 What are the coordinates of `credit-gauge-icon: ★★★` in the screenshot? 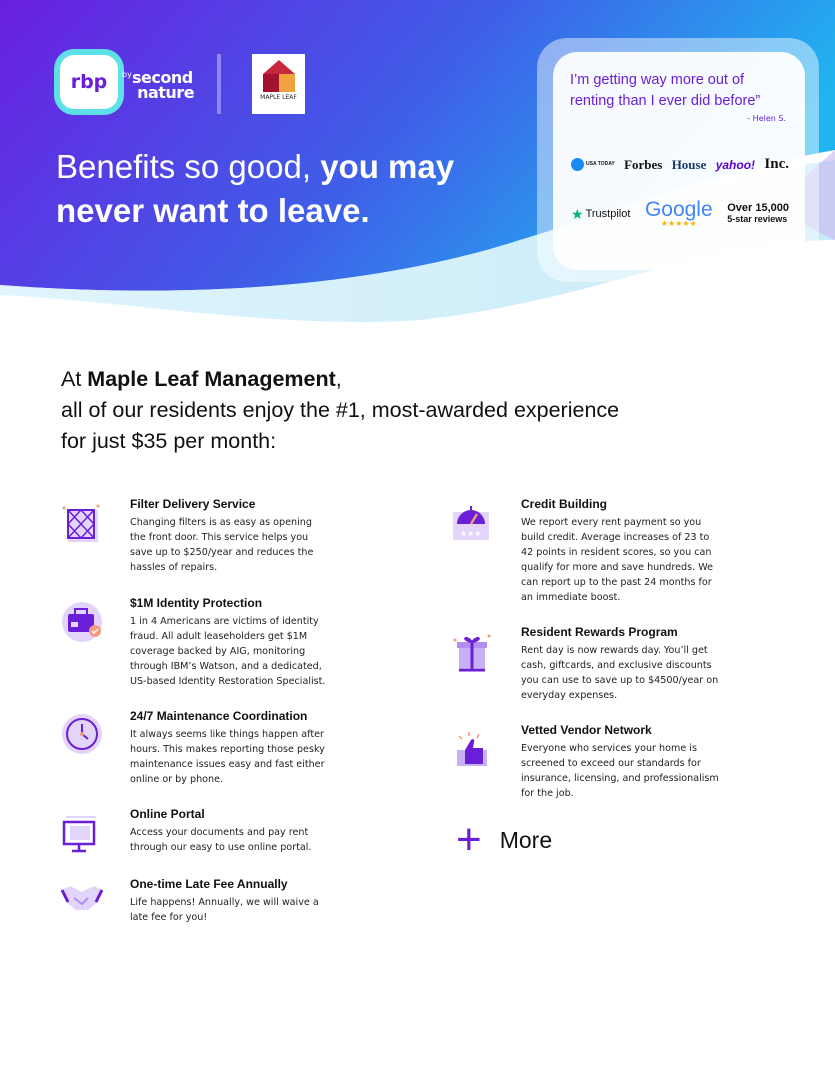 It's located at (471, 523).